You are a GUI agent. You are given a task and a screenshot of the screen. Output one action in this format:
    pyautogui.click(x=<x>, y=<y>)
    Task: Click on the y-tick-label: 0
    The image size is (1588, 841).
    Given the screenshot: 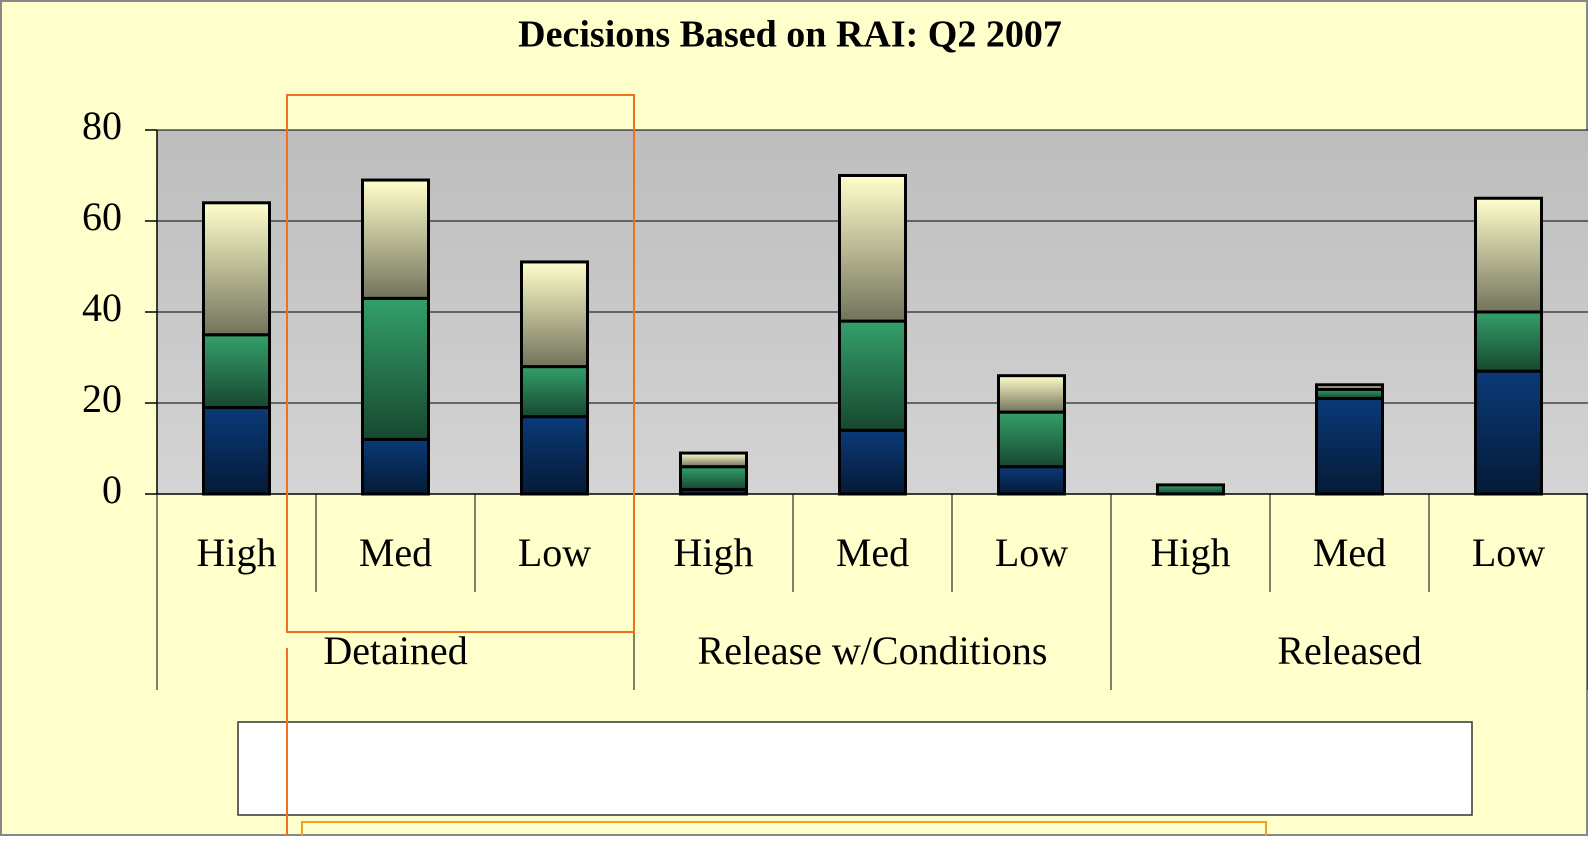 What is the action you would take?
    pyautogui.click(x=112, y=489)
    